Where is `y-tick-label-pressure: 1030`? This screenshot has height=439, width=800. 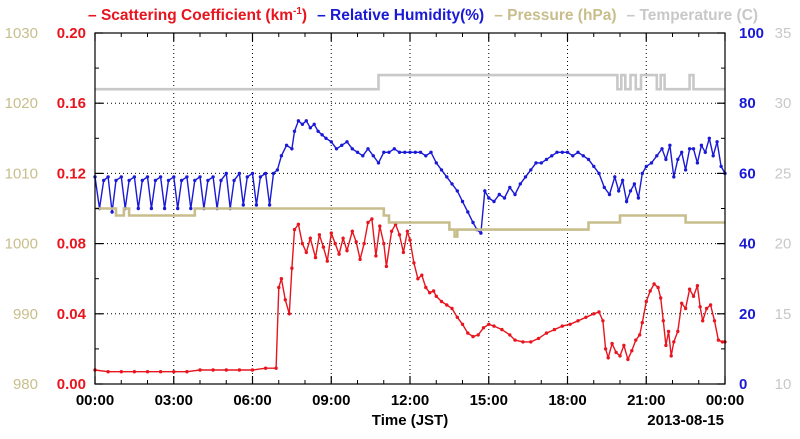
y-tick-label-pressure: 1030 is located at coordinates (21, 33).